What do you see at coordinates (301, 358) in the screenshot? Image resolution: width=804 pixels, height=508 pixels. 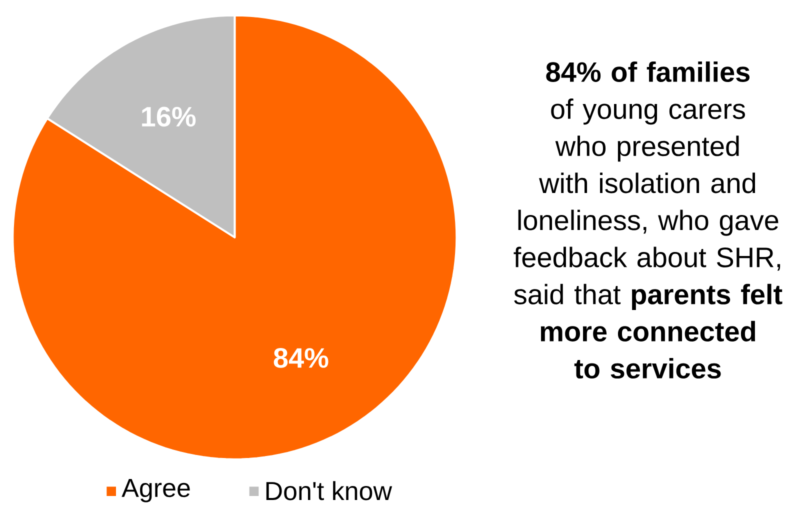 I see `data-label: 84%` at bounding box center [301, 358].